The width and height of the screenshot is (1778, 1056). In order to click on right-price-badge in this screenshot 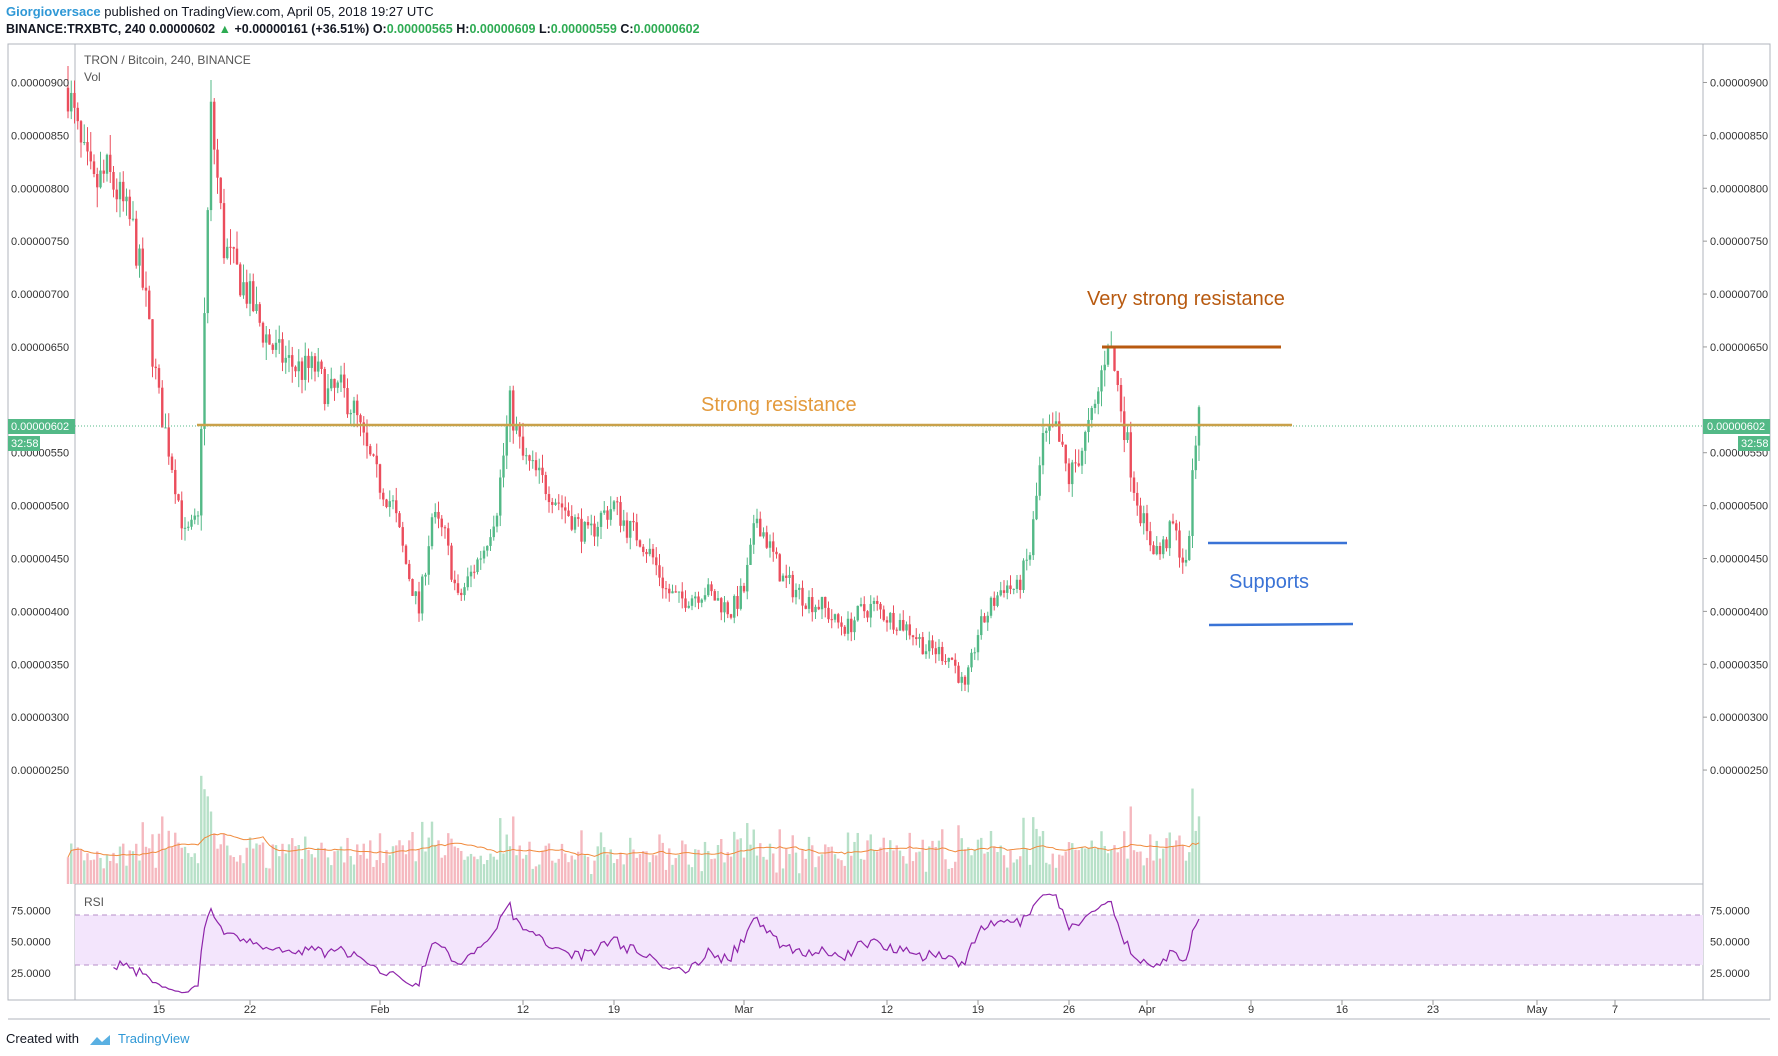, I will do `click(1736, 426)`.